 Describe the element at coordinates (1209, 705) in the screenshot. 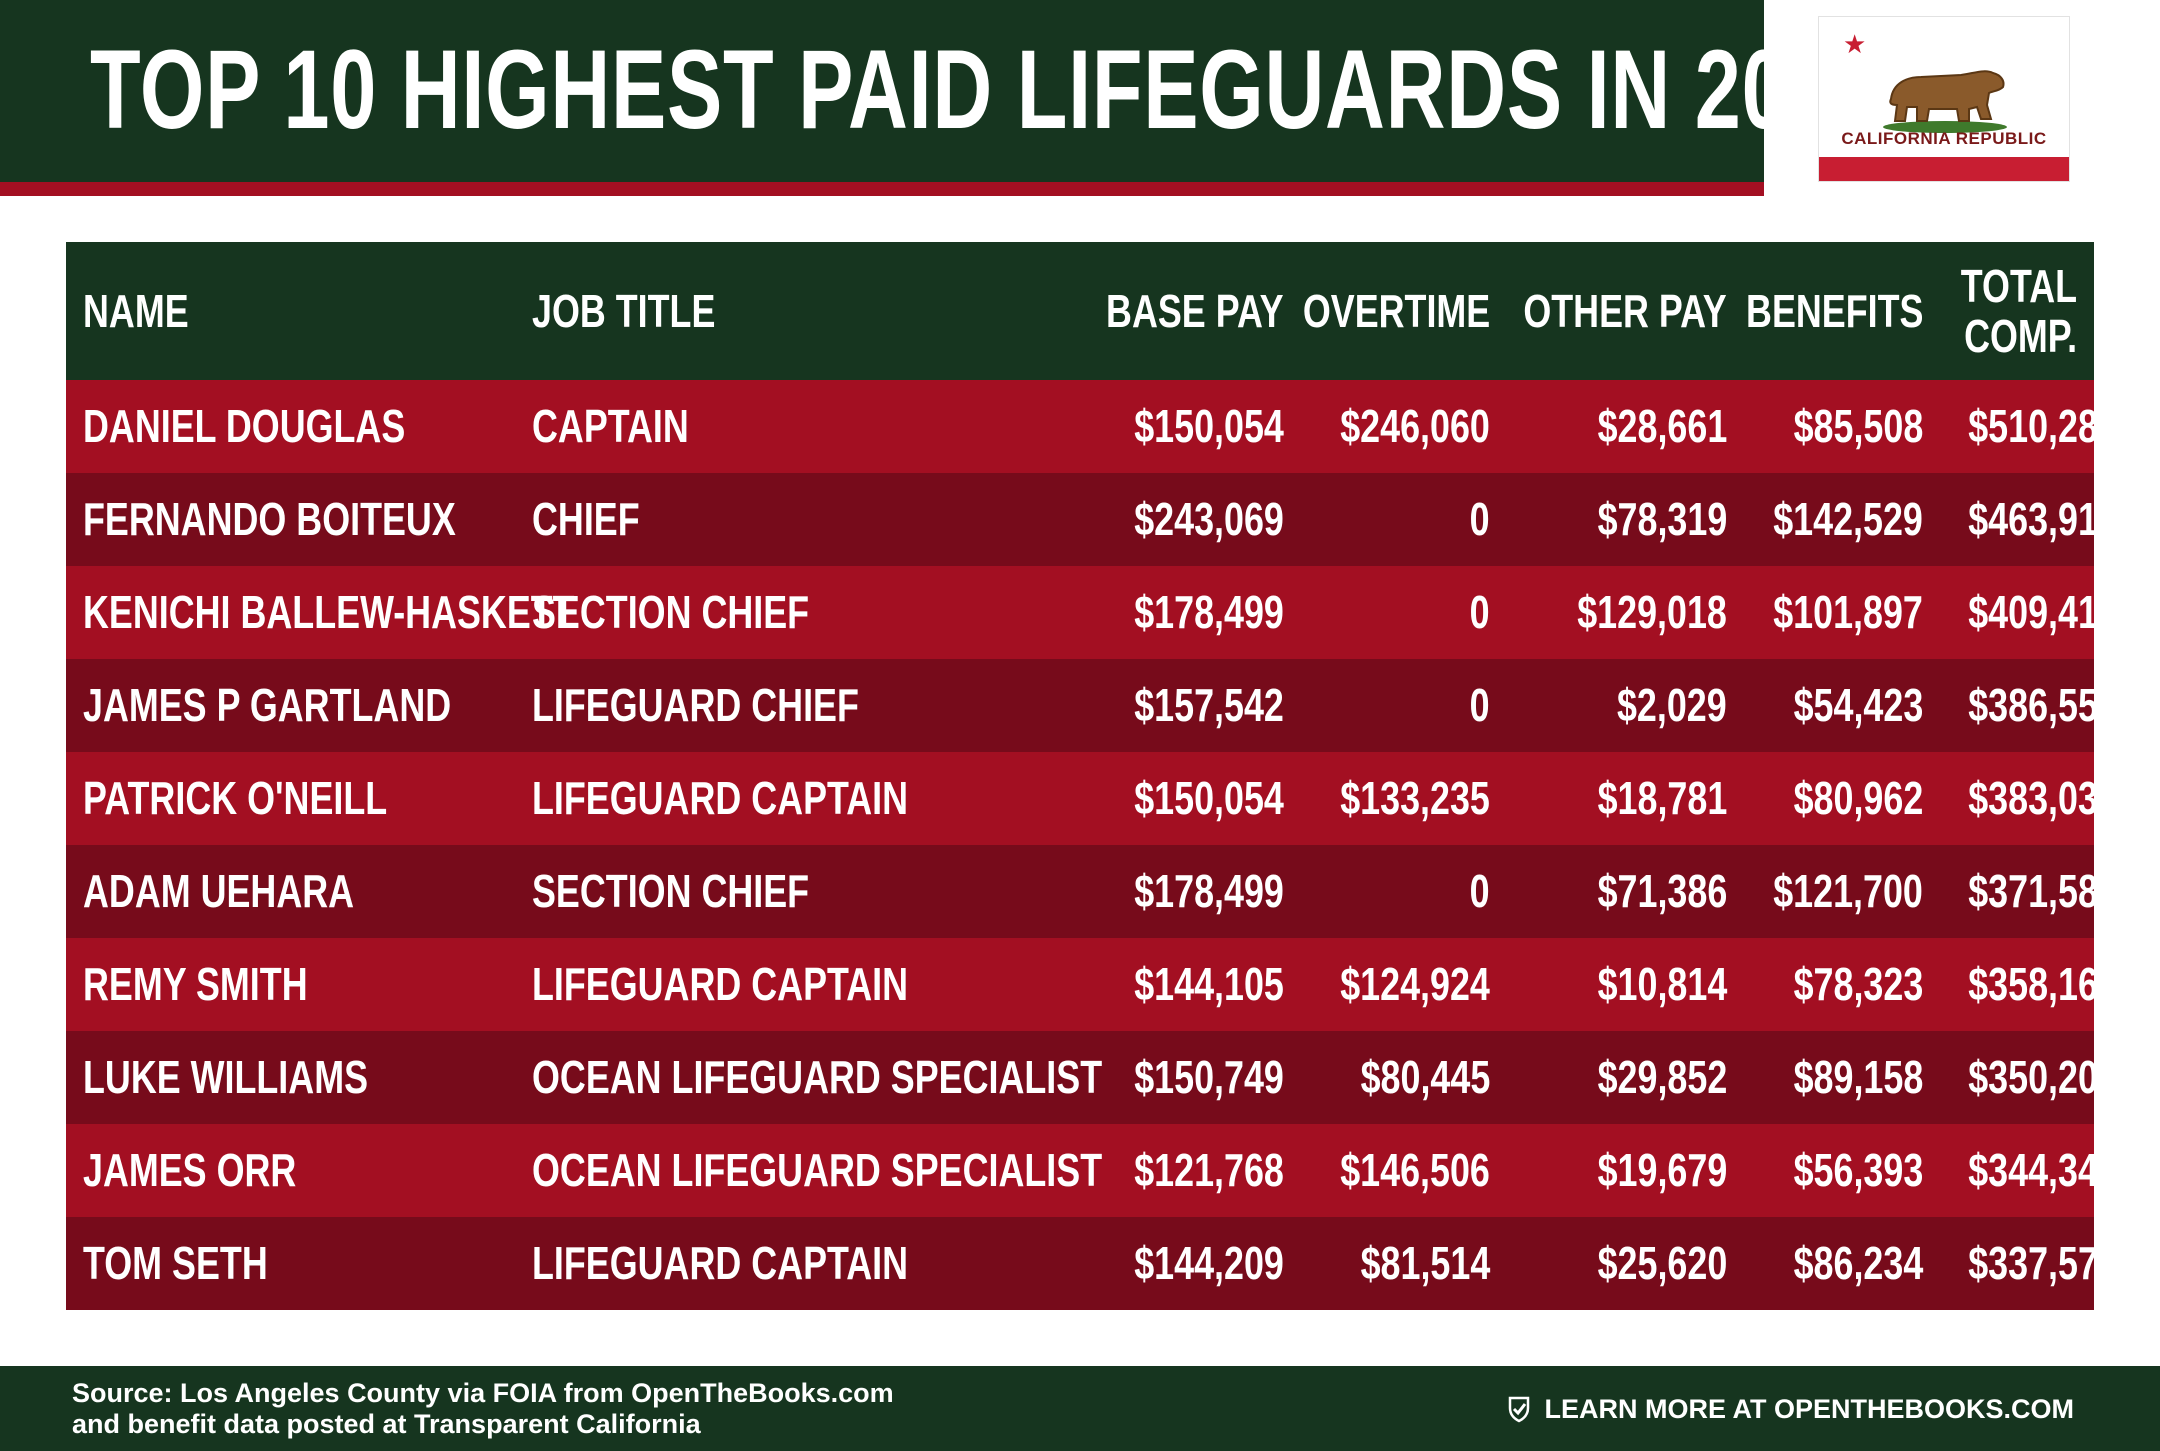

I see `cell-base-pay: $157,542` at that location.